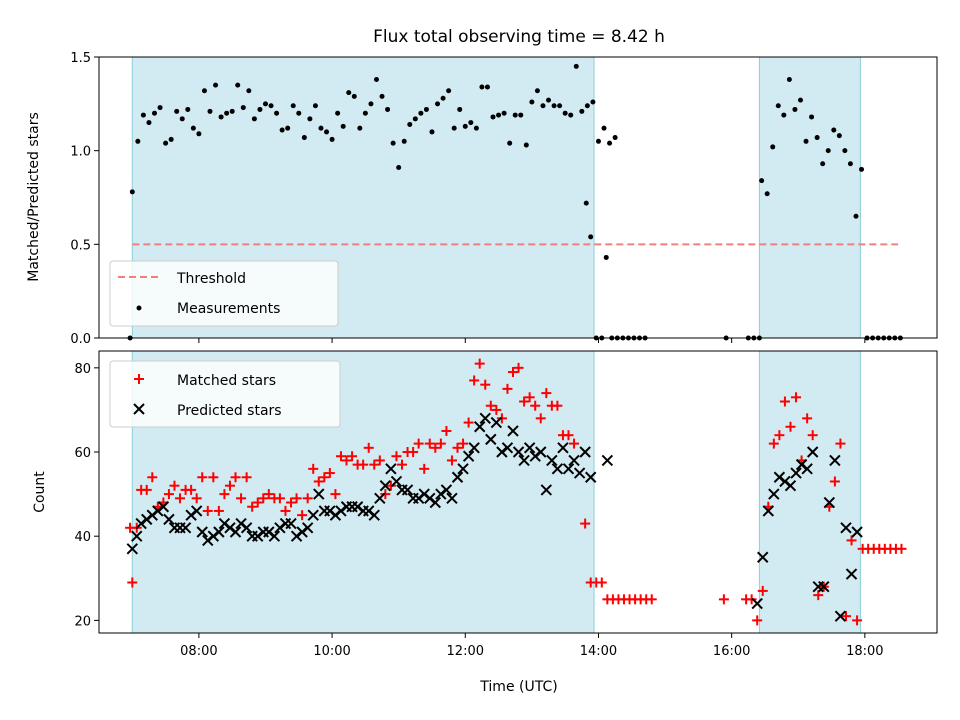 The width and height of the screenshot is (960, 720). I want to click on top-legend-box, so click(224, 293).